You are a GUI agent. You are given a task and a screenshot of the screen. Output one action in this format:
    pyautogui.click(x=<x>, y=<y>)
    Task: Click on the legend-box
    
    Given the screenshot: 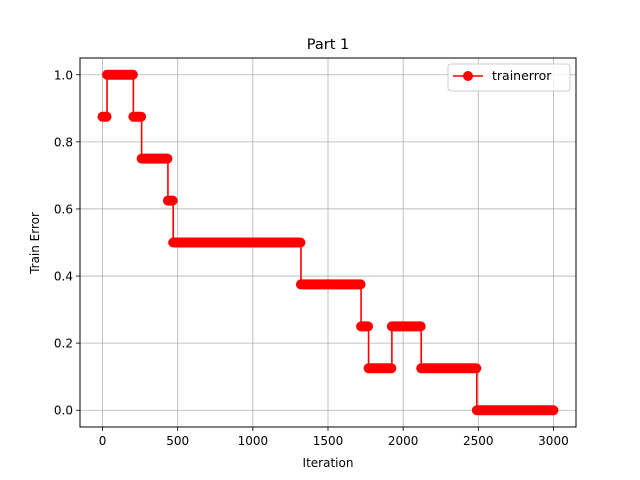 What is the action you would take?
    pyautogui.click(x=509, y=77)
    